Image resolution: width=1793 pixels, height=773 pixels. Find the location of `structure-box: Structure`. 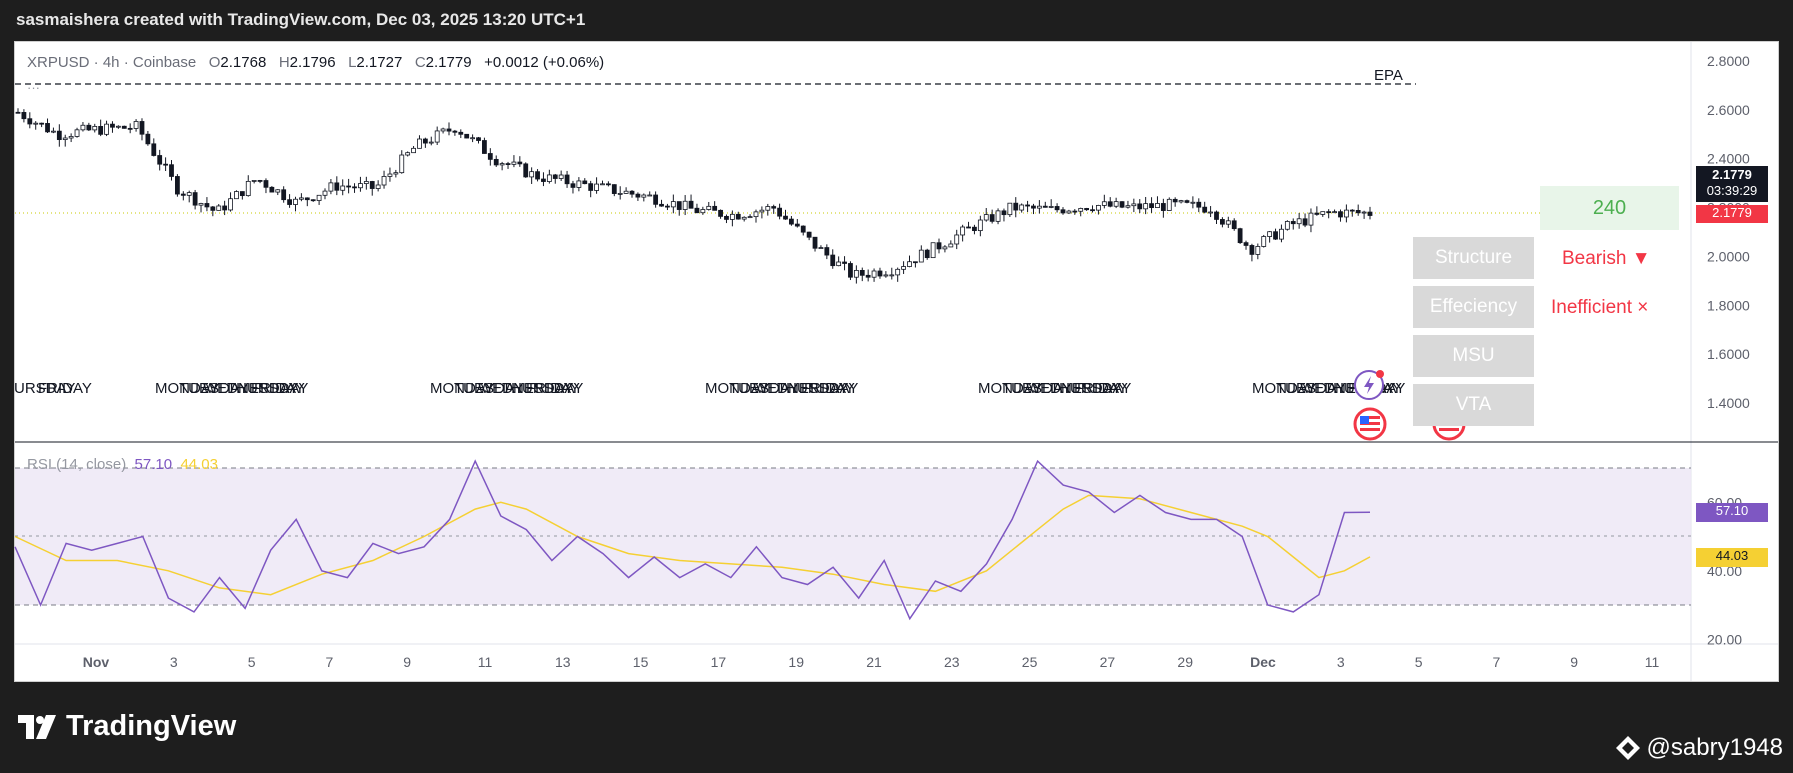

structure-box: Structure is located at coordinates (1473, 258).